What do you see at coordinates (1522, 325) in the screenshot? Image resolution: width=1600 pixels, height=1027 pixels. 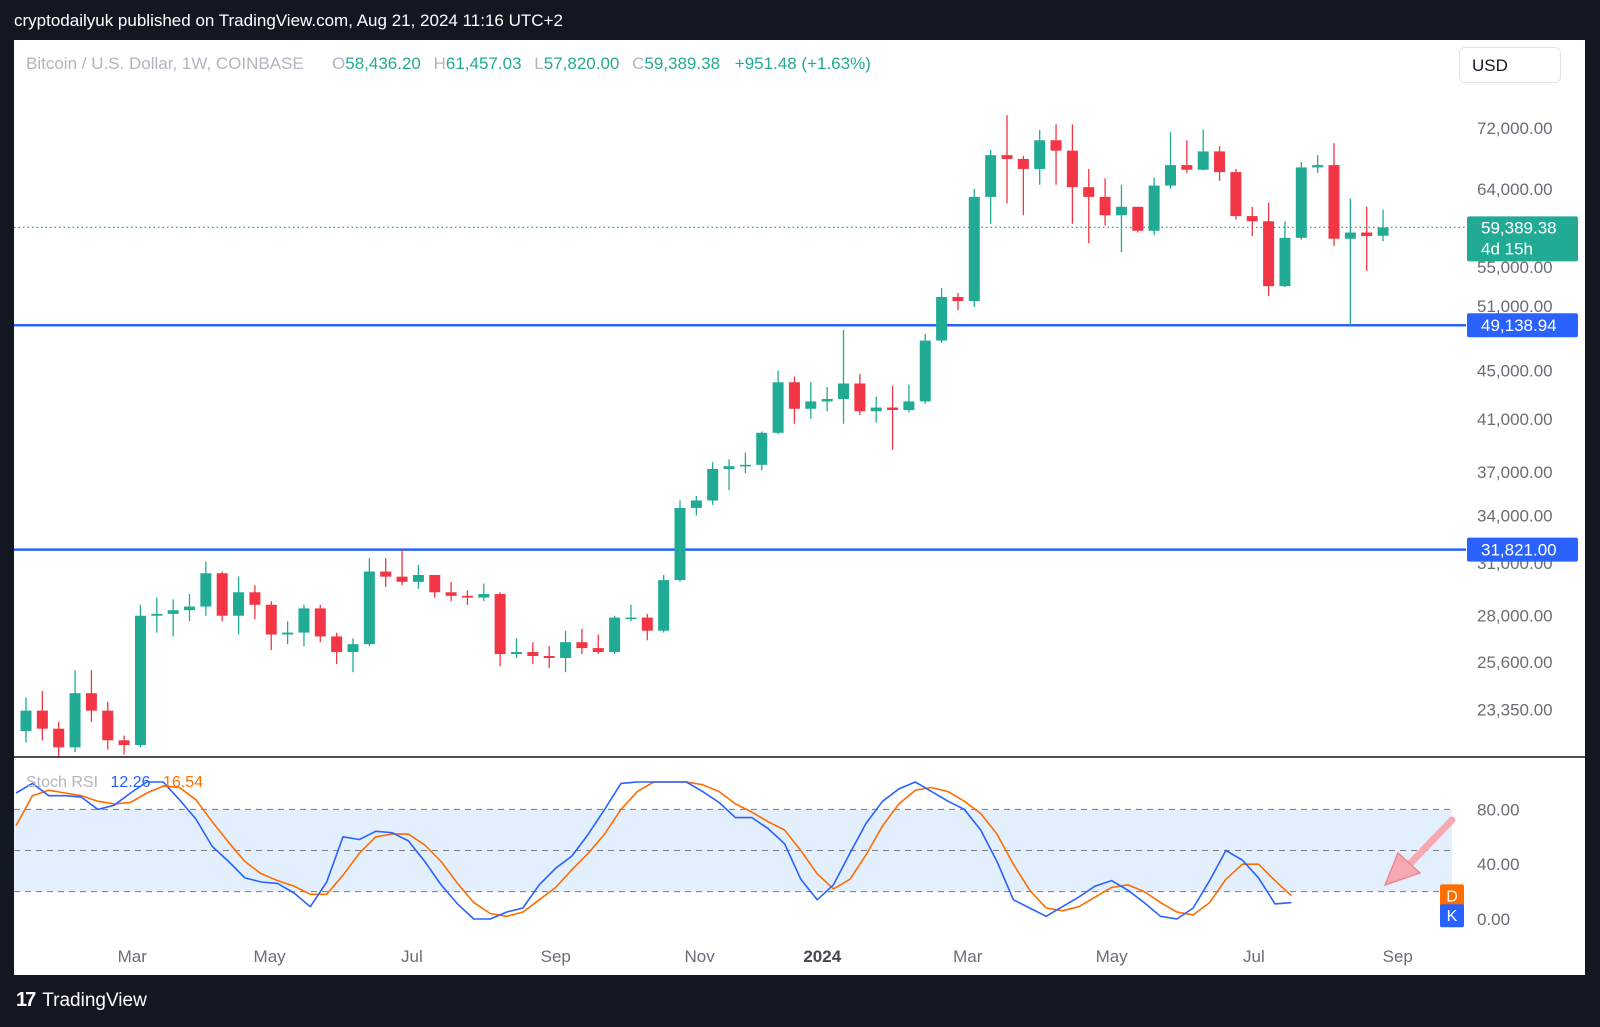 I see `level-badge: 49,138.94` at bounding box center [1522, 325].